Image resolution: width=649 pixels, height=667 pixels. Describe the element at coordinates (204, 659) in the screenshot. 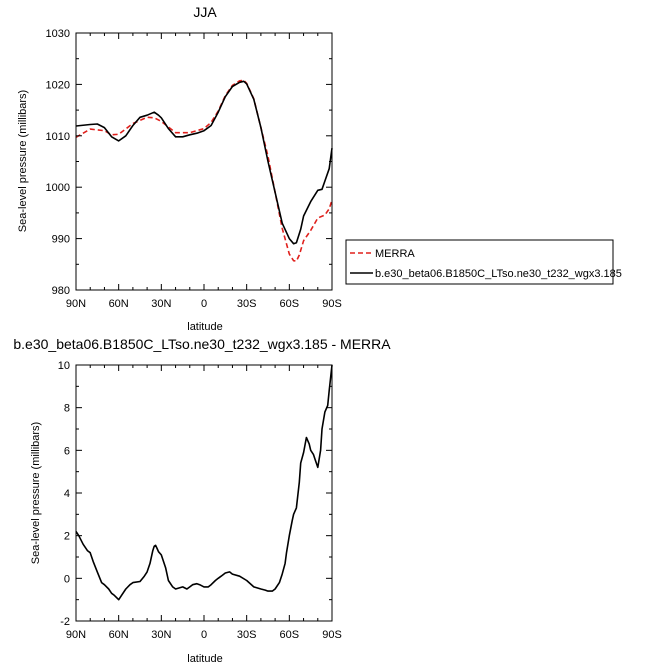

I see `bottom-chart-xlabel: latitude` at that location.